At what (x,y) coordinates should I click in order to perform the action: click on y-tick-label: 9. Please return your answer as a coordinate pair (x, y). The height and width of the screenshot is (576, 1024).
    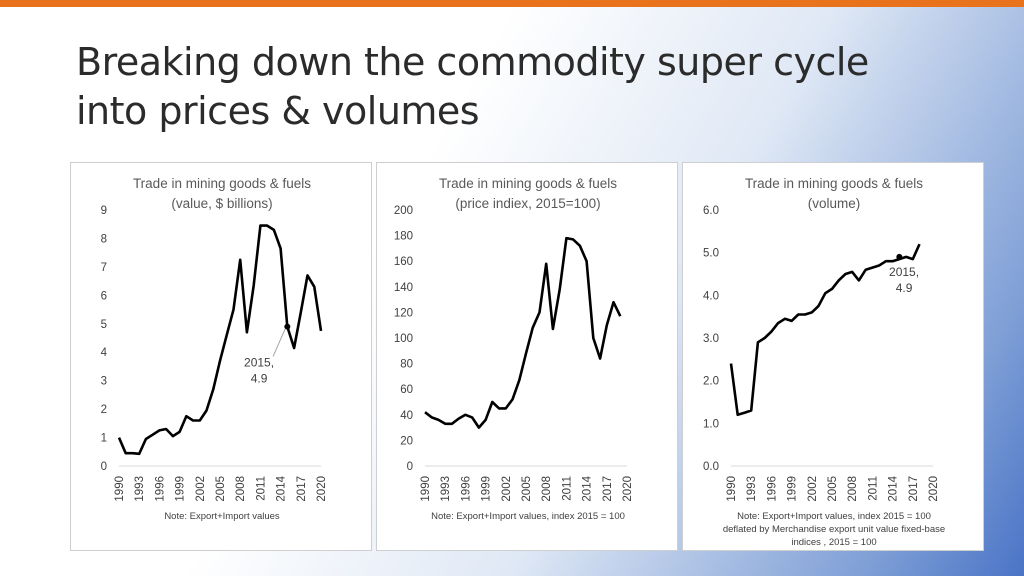
    Looking at the image, I should click on (104, 211).